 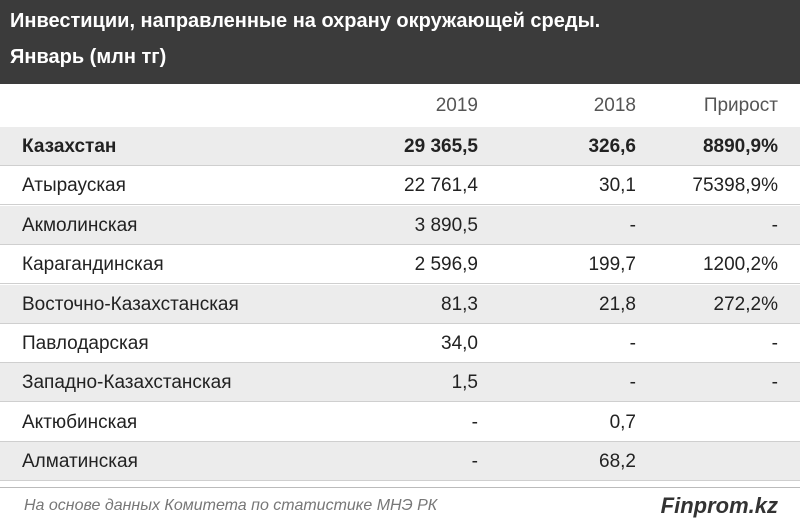 I want to click on subtitle: Январь (млн тг), so click(x=88, y=57).